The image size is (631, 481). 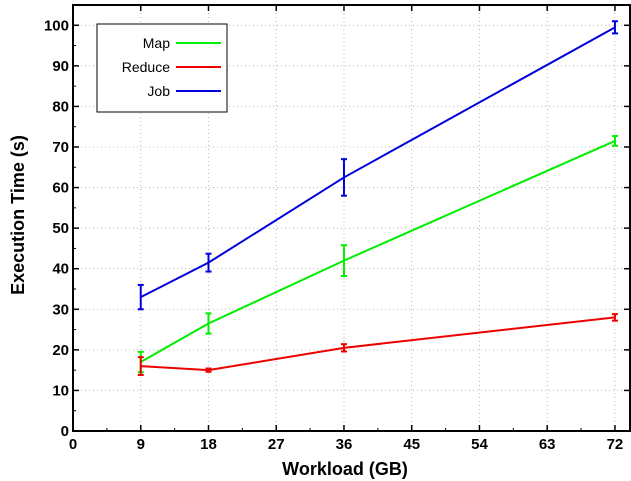 I want to click on legend-label-map: Map, so click(x=156, y=43).